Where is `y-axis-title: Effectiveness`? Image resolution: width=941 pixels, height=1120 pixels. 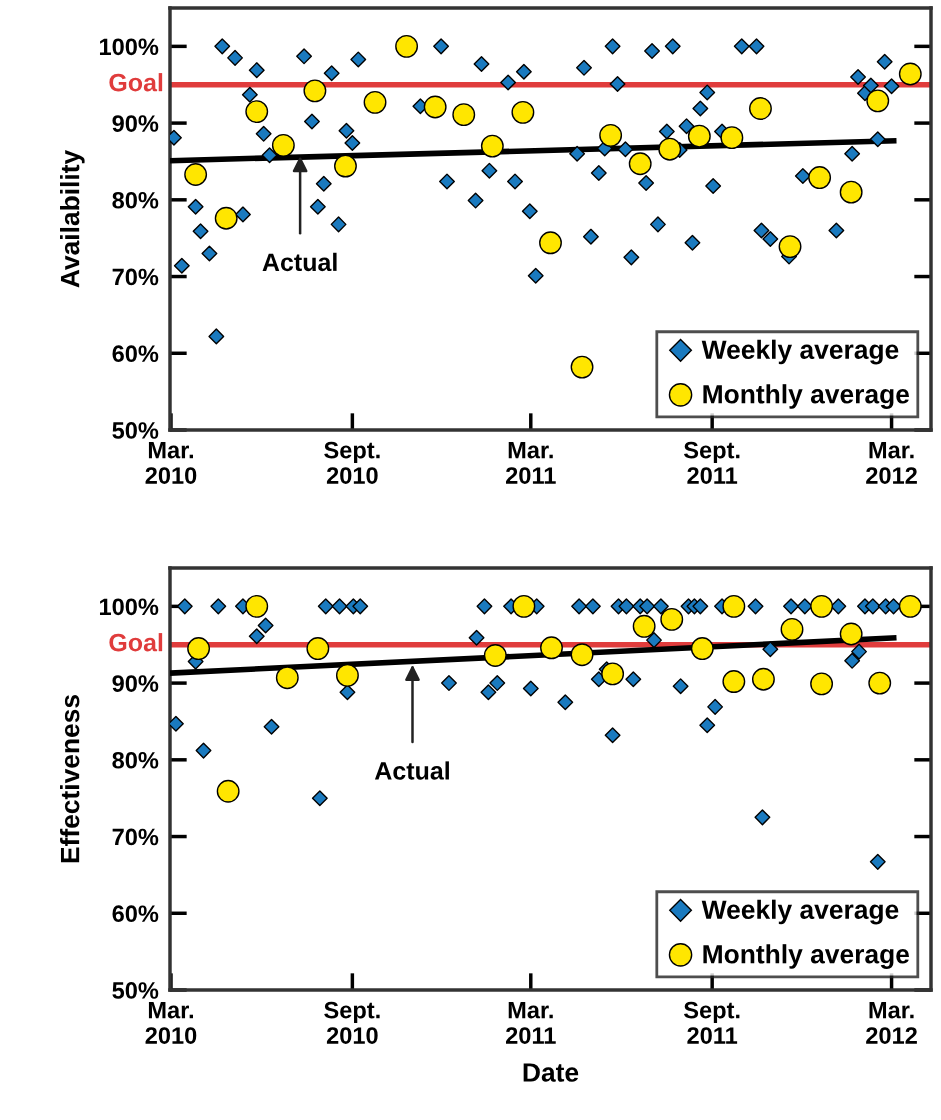
y-axis-title: Effectiveness is located at coordinates (70, 779).